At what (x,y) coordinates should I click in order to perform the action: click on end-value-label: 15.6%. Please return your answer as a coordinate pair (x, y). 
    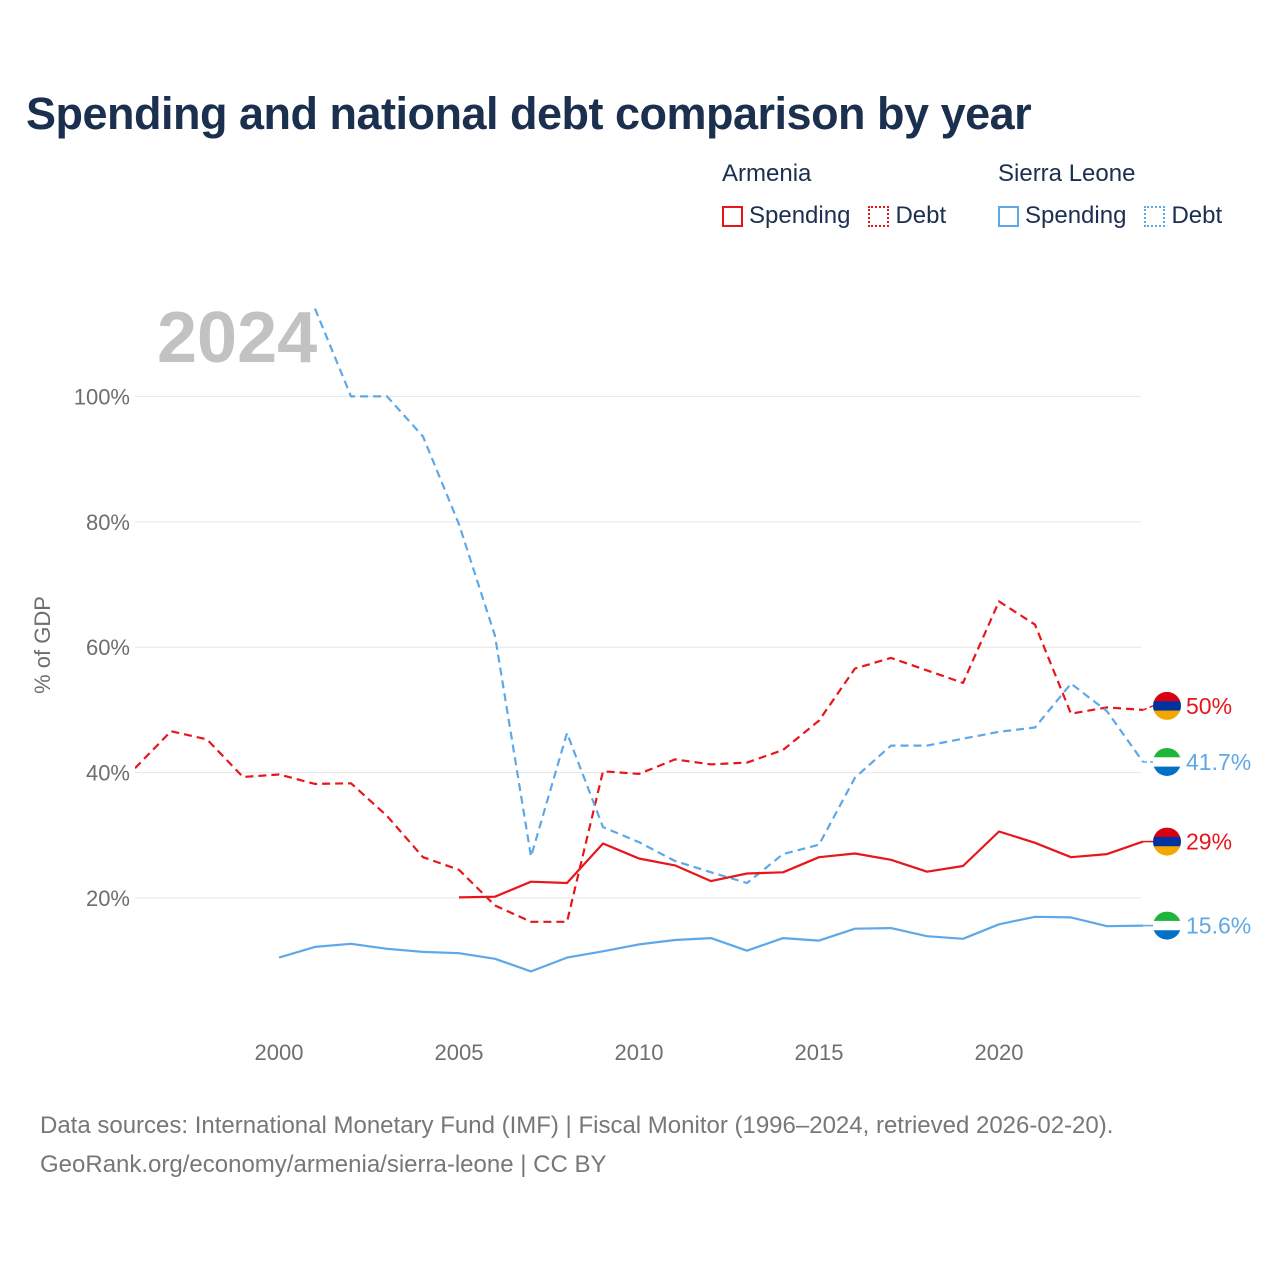
    Looking at the image, I should click on (1218, 926).